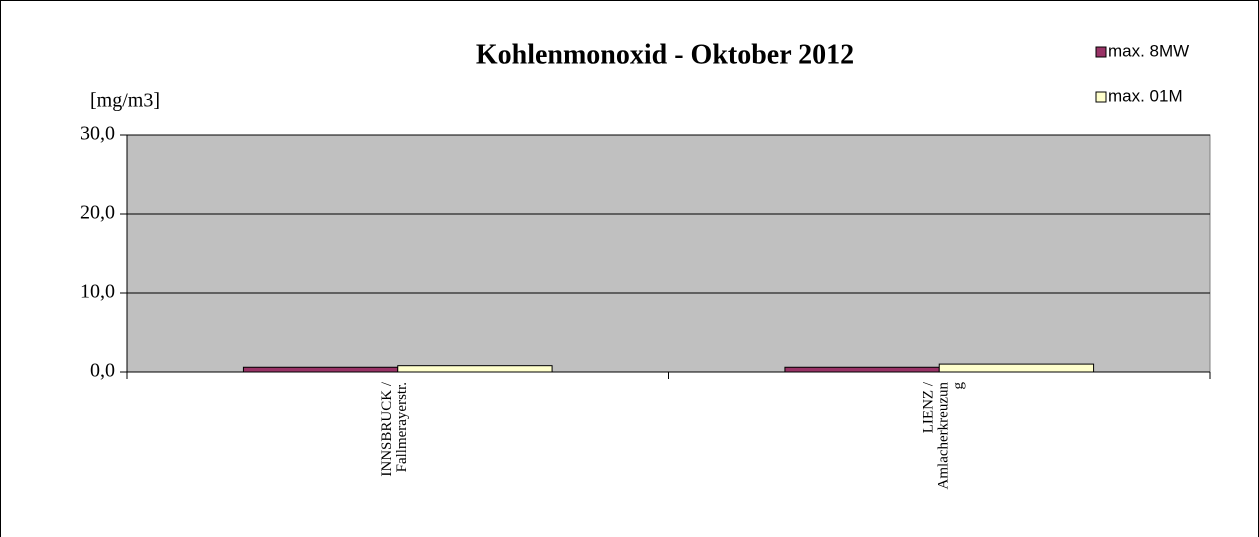  Describe the element at coordinates (97, 134) in the screenshot. I see `y-tick-label: 30,0` at that location.